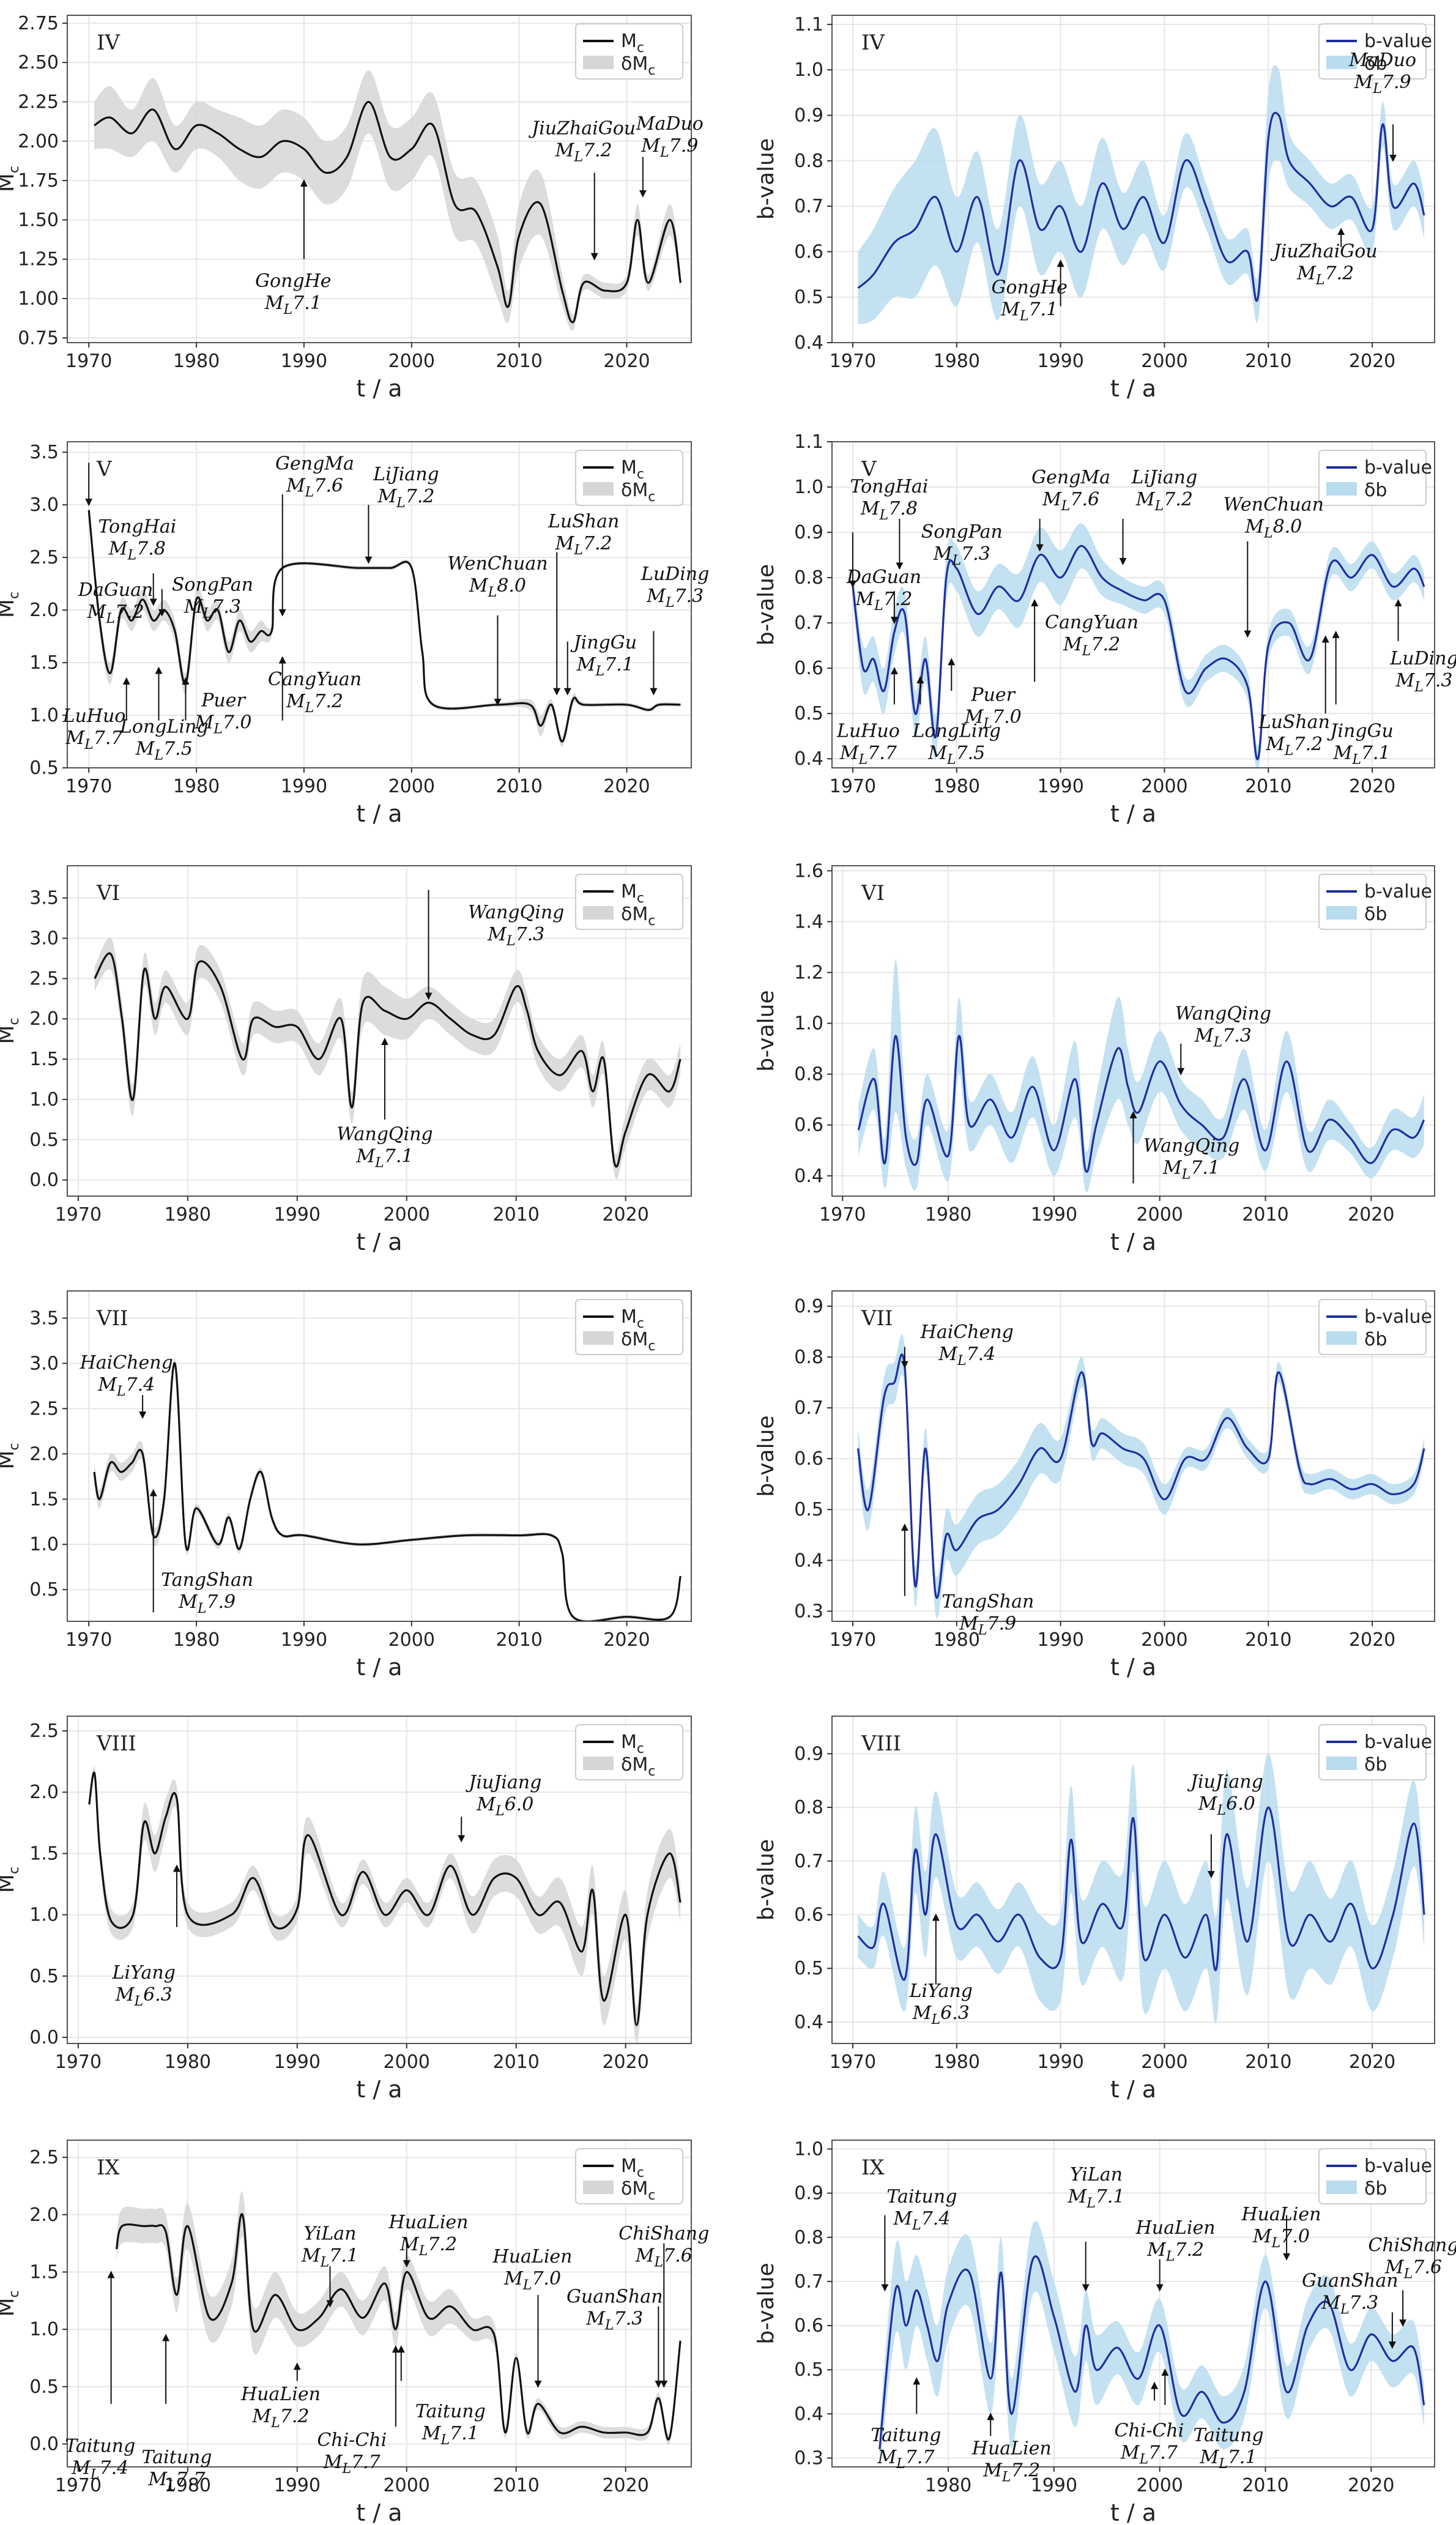 The image size is (1456, 2525). What do you see at coordinates (44, 1853) in the screenshot?
I see `y-tick-label: 1.5` at bounding box center [44, 1853].